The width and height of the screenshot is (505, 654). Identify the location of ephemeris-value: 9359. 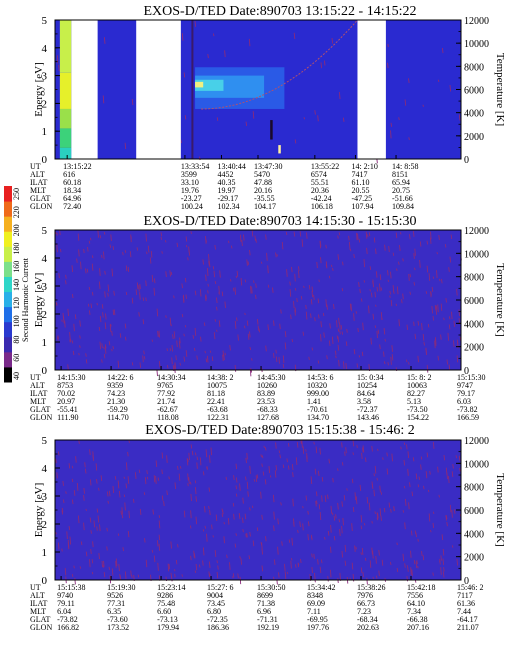
(115, 385).